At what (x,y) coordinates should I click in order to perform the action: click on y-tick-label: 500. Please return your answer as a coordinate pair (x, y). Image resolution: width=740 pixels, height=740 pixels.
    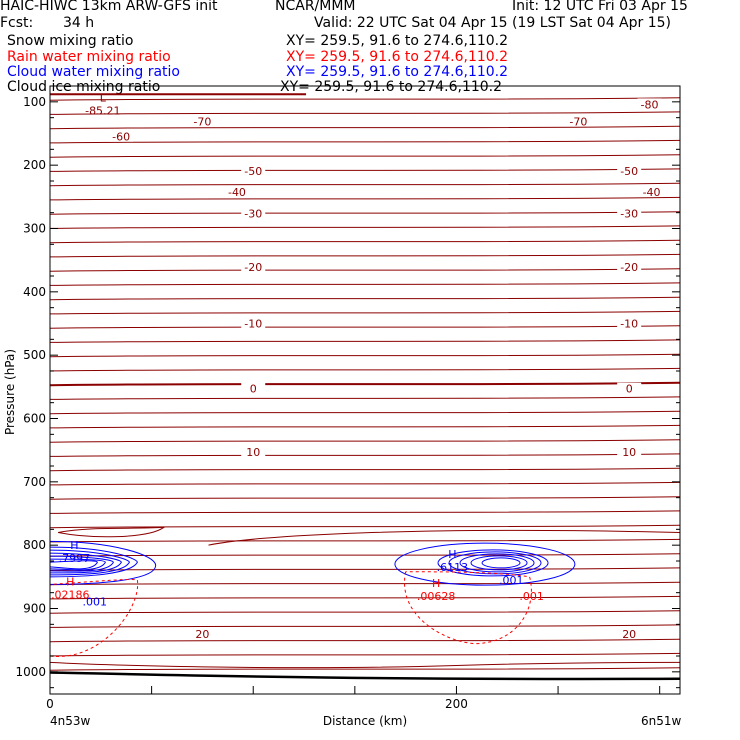
    Looking at the image, I should click on (34, 355).